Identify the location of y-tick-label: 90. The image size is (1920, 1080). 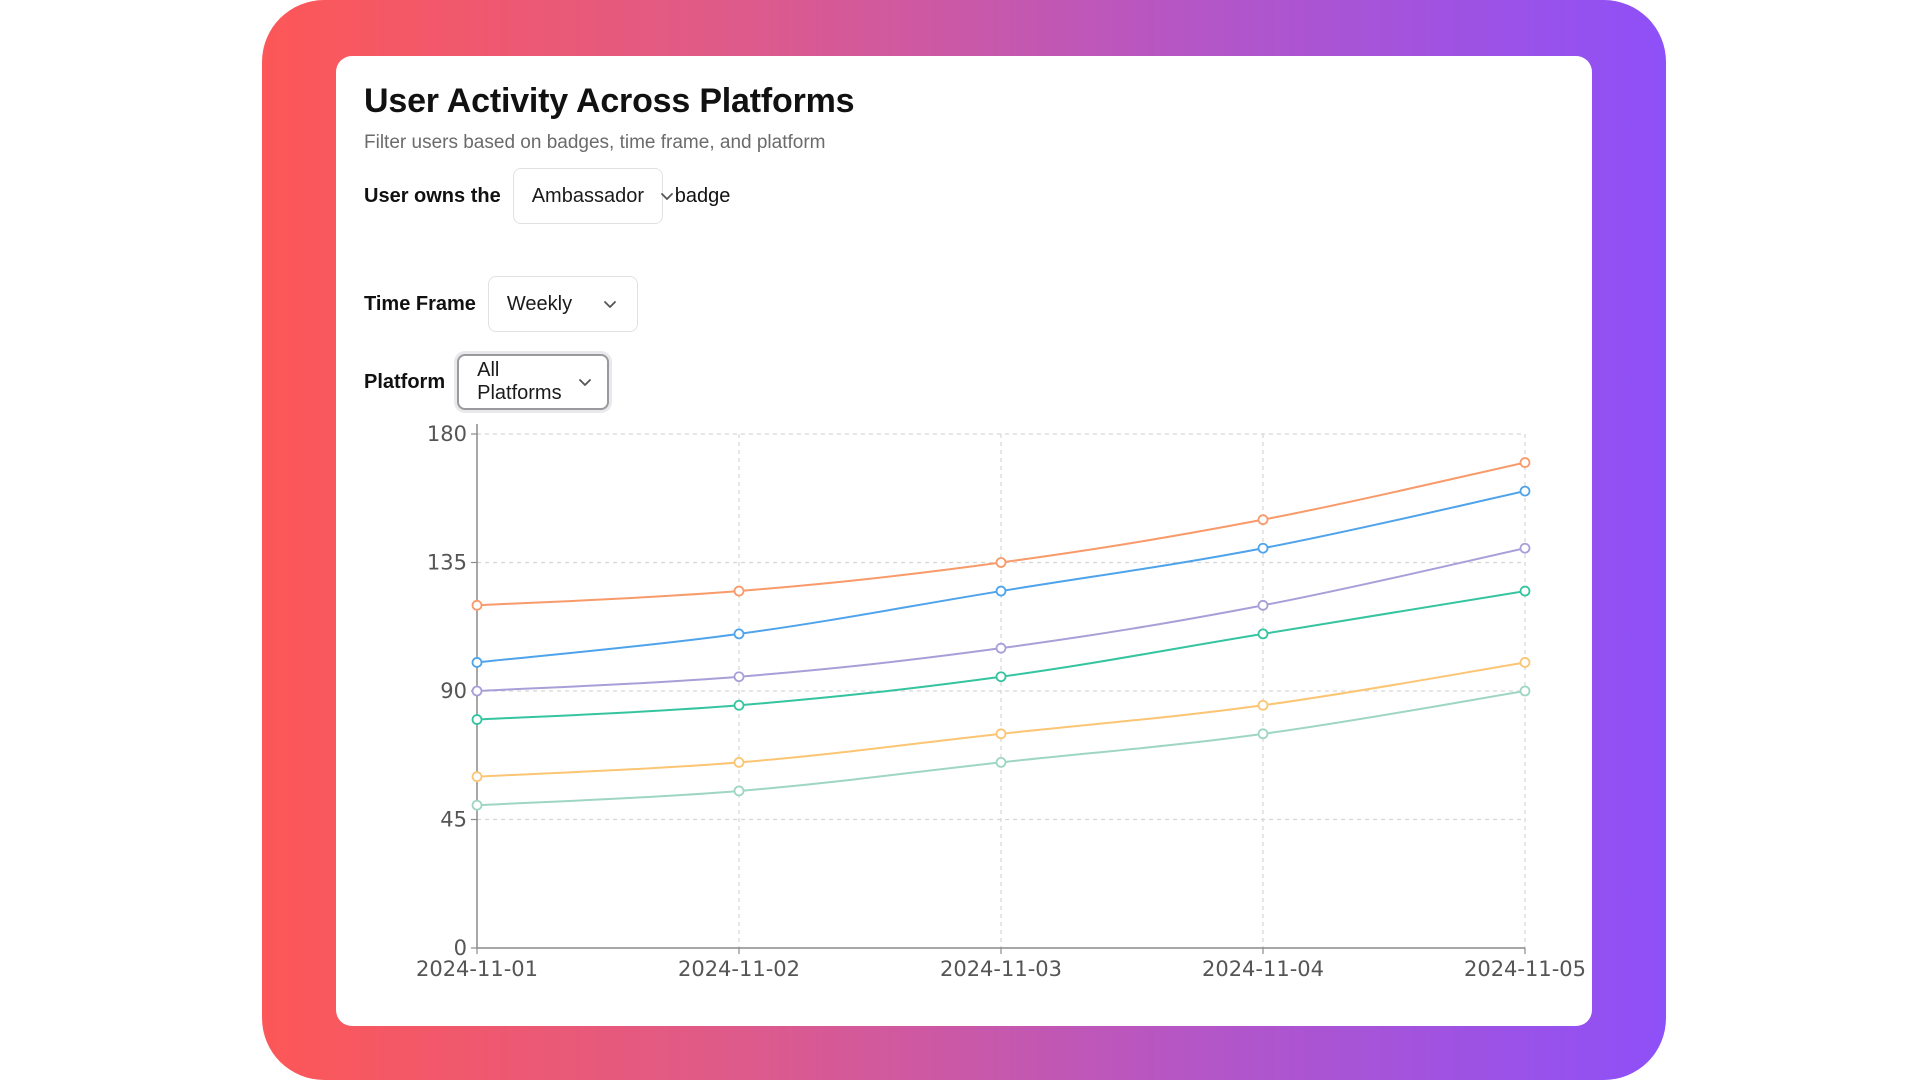
(453, 691).